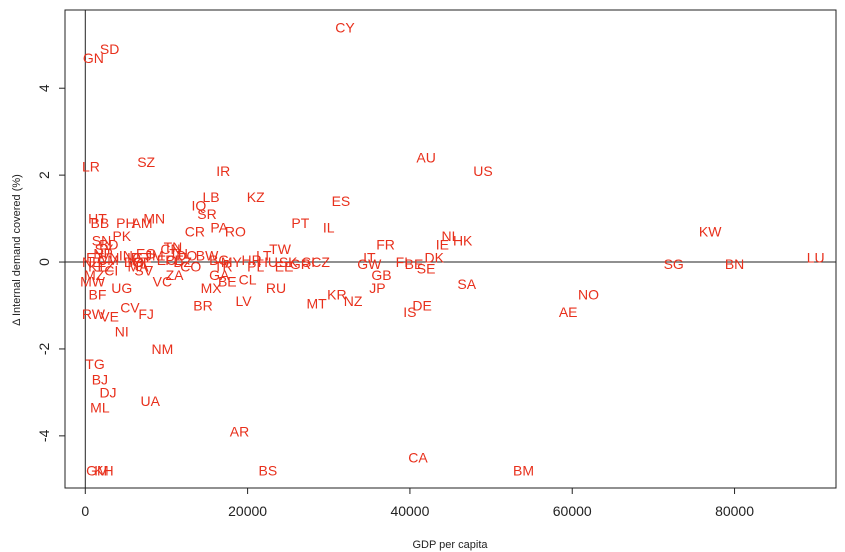  Describe the element at coordinates (44, 435) in the screenshot. I see `y-tick-label: -4` at that location.